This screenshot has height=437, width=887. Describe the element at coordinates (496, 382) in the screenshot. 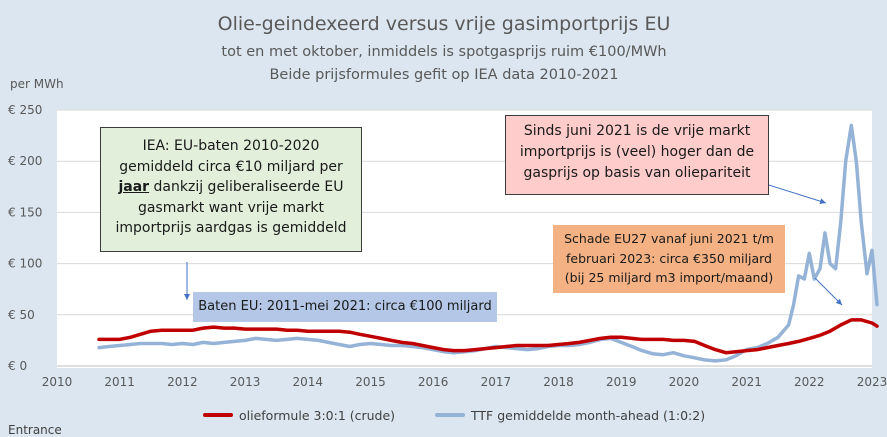

I see `x-tick-label: 2017` at that location.